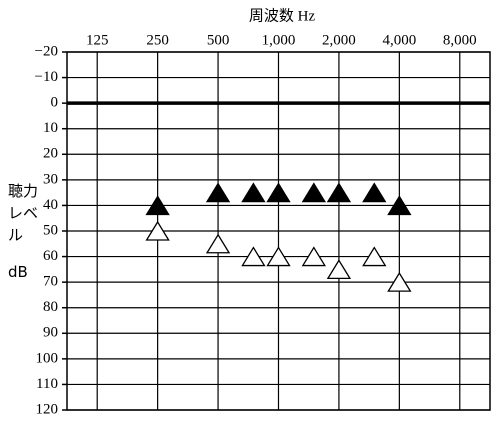 Image resolution: width=500 pixels, height=421 pixels. What do you see at coordinates (50, 333) in the screenshot?
I see `y-tick-label: 90` at bounding box center [50, 333].